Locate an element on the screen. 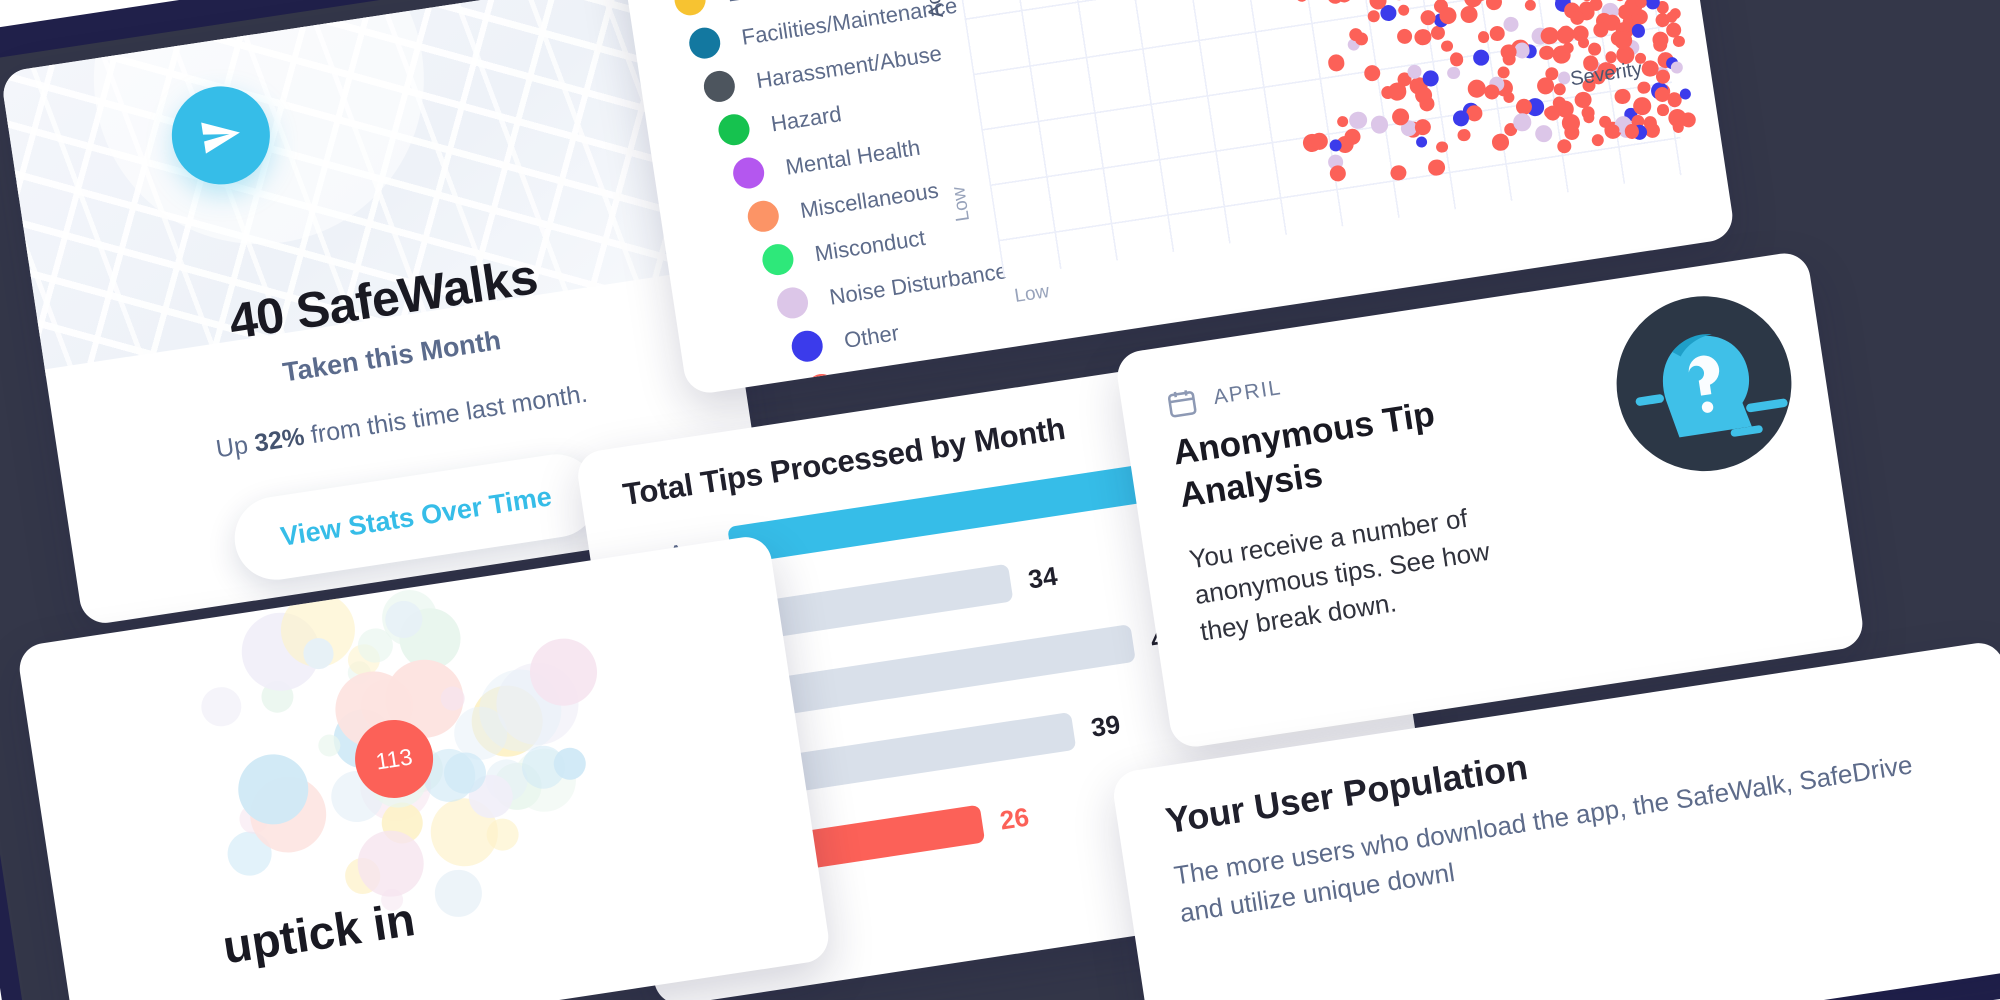 The height and width of the screenshot is (1000, 2000). calendar-icon is located at coordinates (1182, 404).